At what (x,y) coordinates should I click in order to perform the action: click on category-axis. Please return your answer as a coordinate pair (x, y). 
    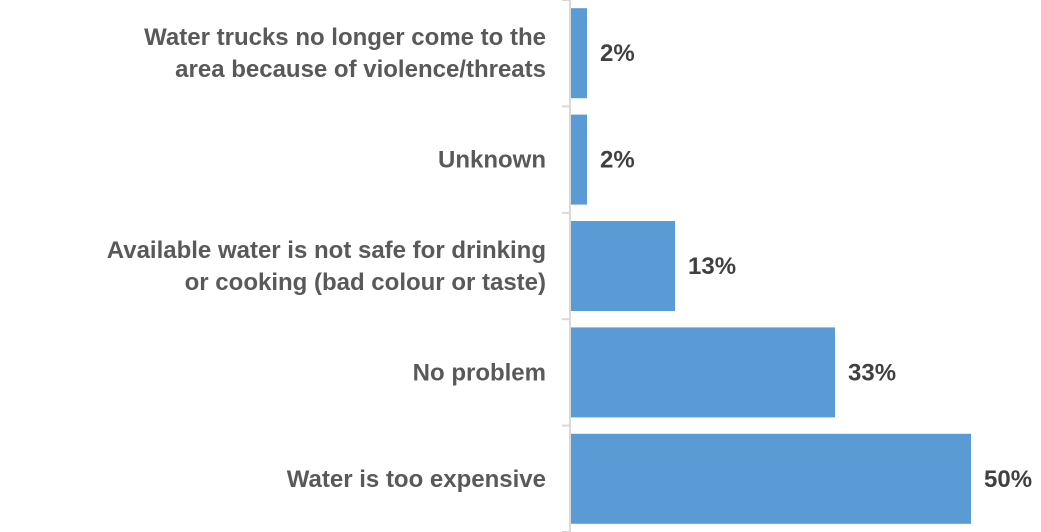
    Looking at the image, I should click on (566, 266).